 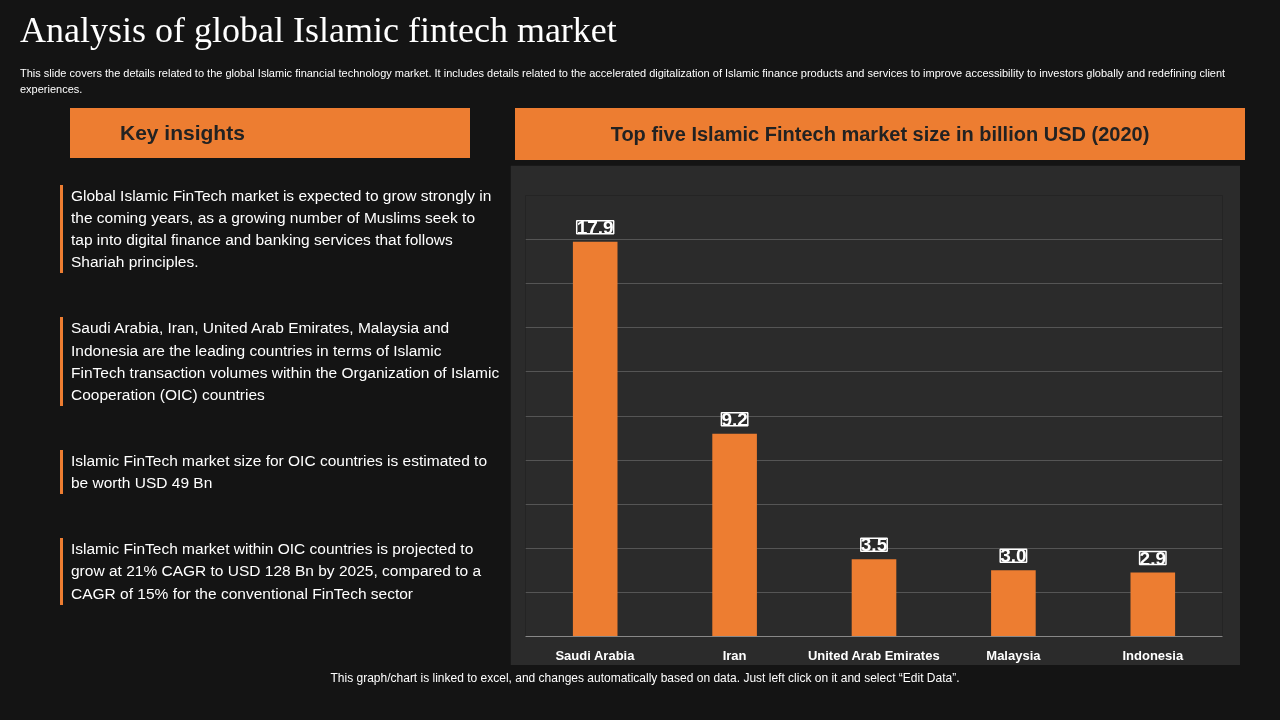 I want to click on chart-title: Top five Islamic Fintech market size in billion USD (2020), so click(x=880, y=134).